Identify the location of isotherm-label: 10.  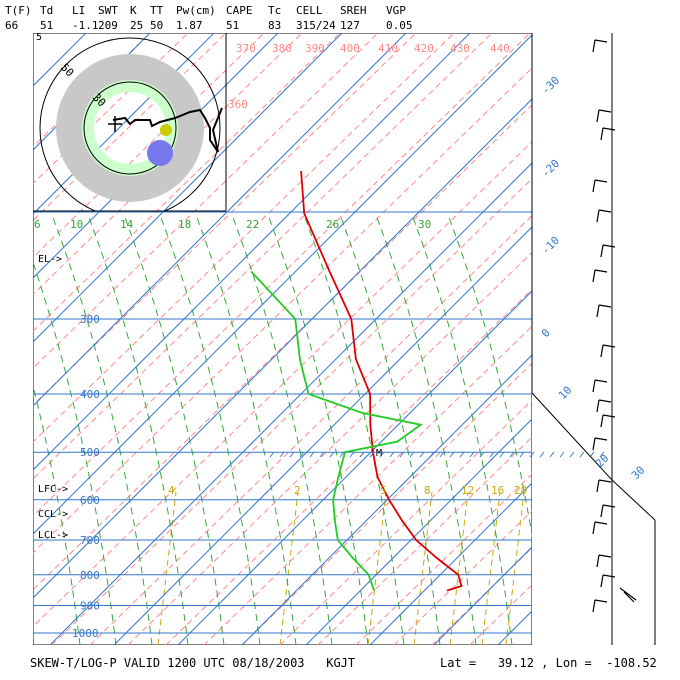
(565, 393).